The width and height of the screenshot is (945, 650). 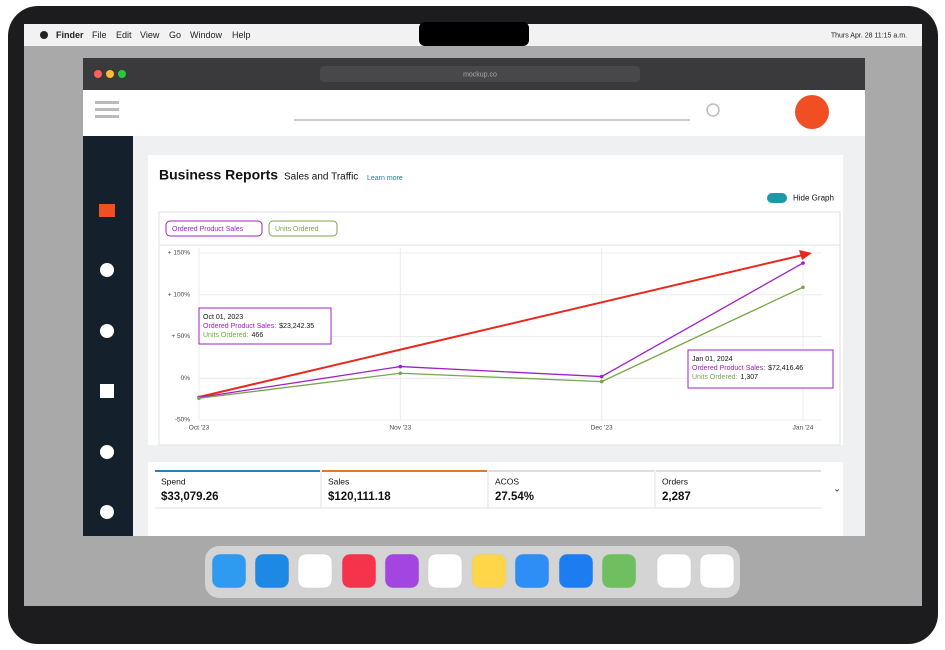 I want to click on minimize-button, so click(x=110, y=74).